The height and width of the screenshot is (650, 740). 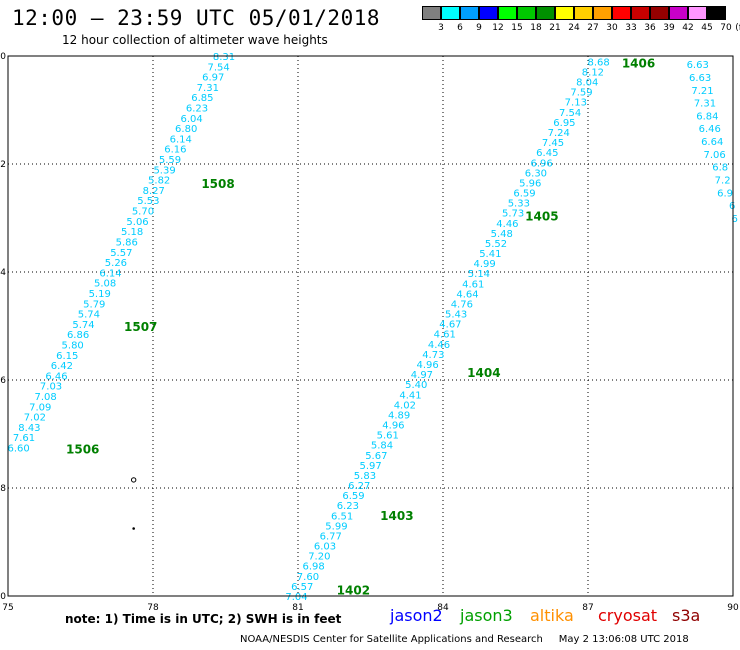 I want to click on swh-value-label: 6.86, so click(x=78, y=335).